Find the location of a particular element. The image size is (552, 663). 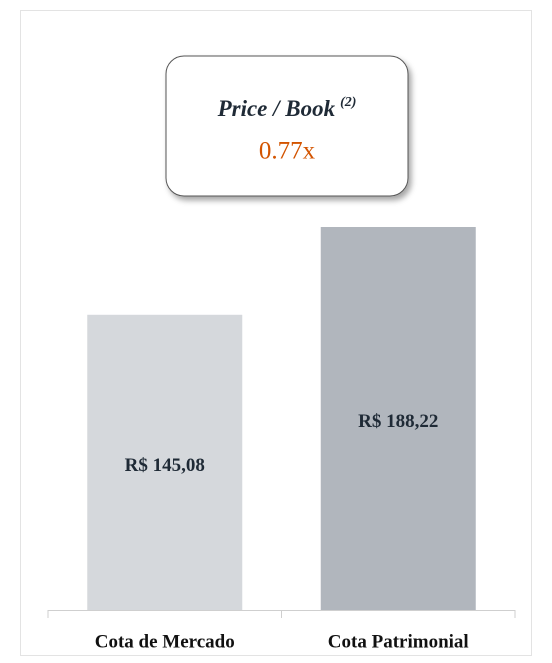

annotation-title-text: Price / Book is located at coordinates (276, 108).